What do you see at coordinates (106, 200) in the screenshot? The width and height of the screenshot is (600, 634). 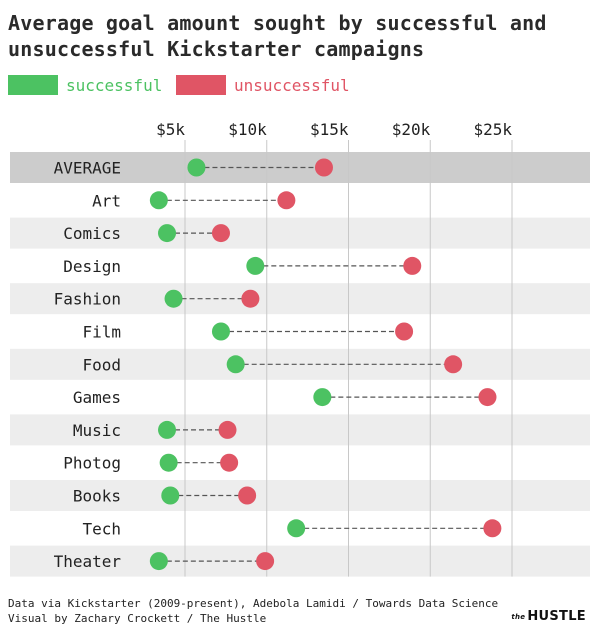 I see `category-label: Art` at bounding box center [106, 200].